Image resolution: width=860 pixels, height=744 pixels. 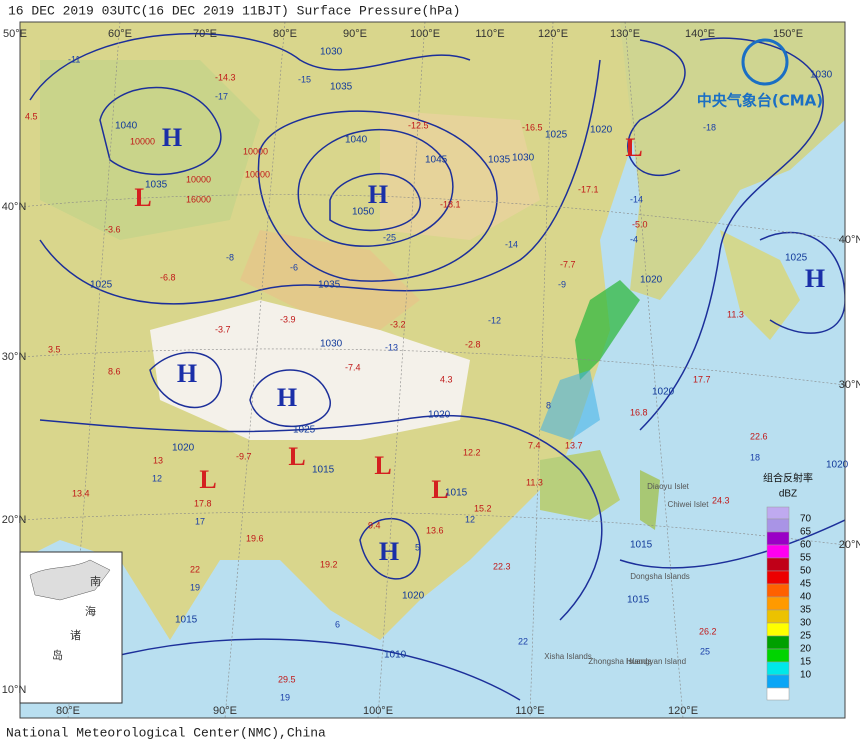 I want to click on legend-label: 55, so click(x=806, y=558).